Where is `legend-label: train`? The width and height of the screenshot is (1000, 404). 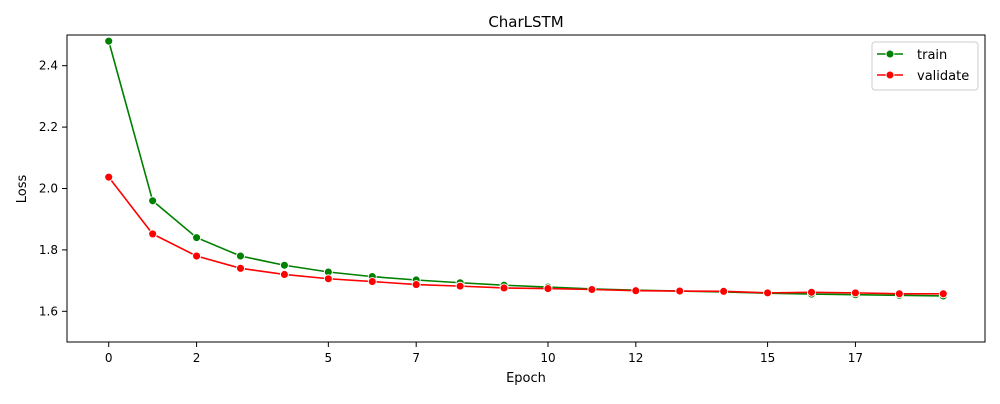
legend-label: train is located at coordinates (932, 55).